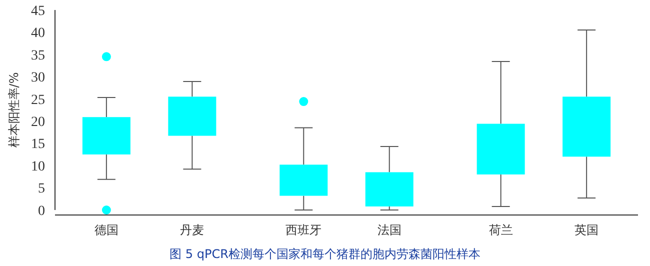 This screenshot has height=266, width=650. What do you see at coordinates (38, 144) in the screenshot?
I see `y-tick-label: 15` at bounding box center [38, 144].